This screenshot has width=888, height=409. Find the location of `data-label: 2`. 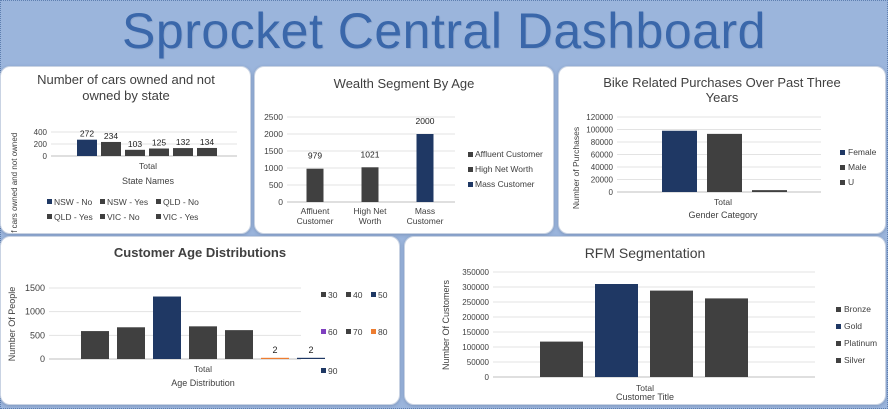

data-label: 2 is located at coordinates (274, 350).